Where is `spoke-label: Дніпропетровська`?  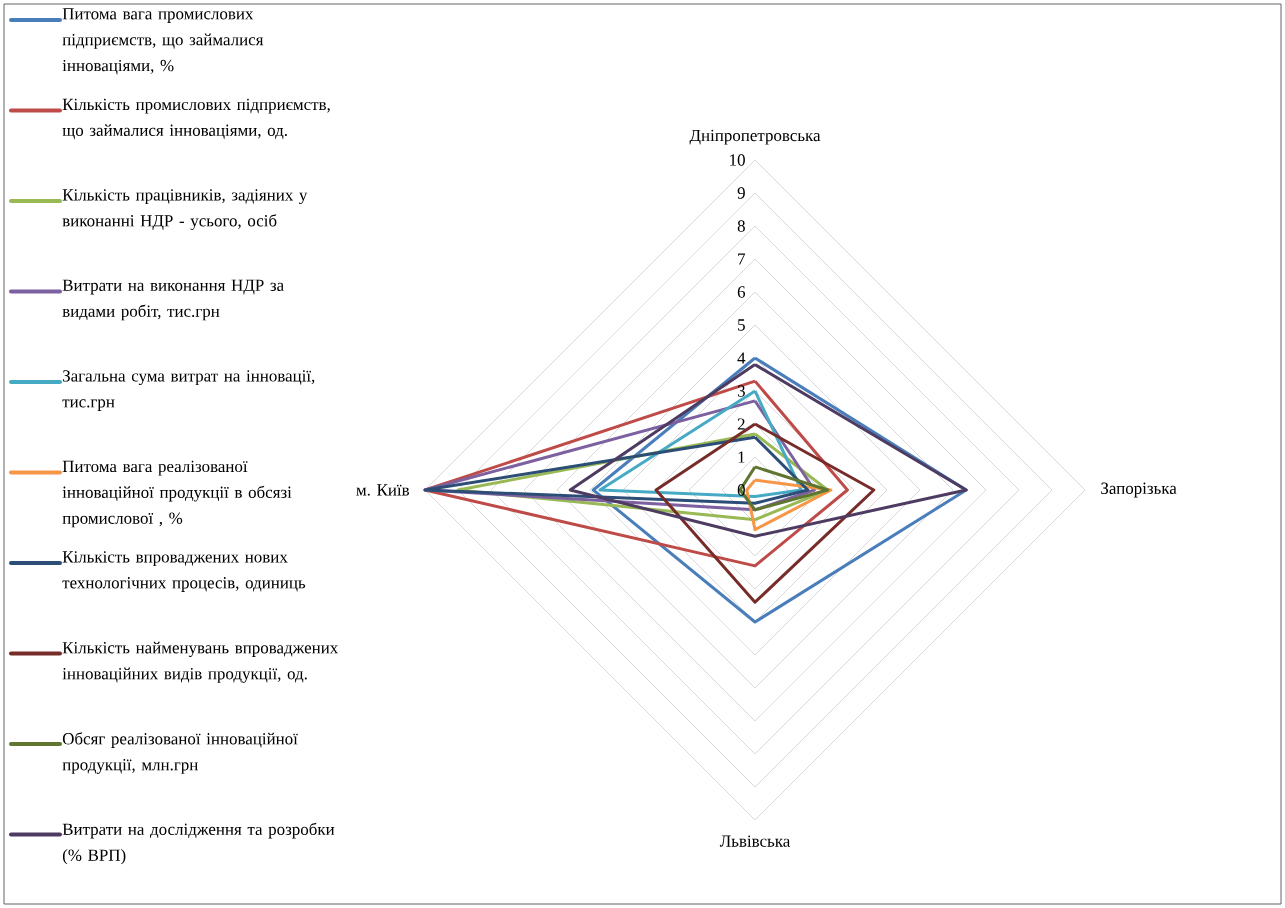
spoke-label: Дніпропетровська is located at coordinates (755, 137).